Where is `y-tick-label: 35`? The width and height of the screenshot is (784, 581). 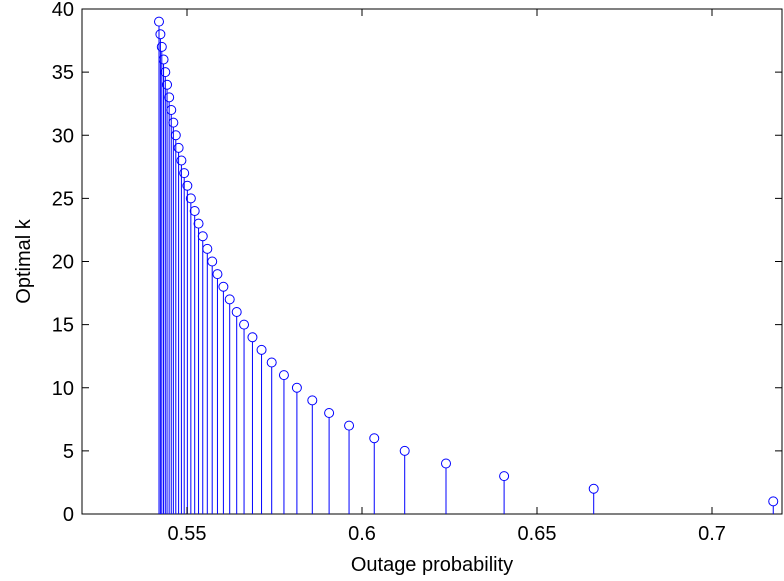 y-tick-label: 35 is located at coordinates (63, 73).